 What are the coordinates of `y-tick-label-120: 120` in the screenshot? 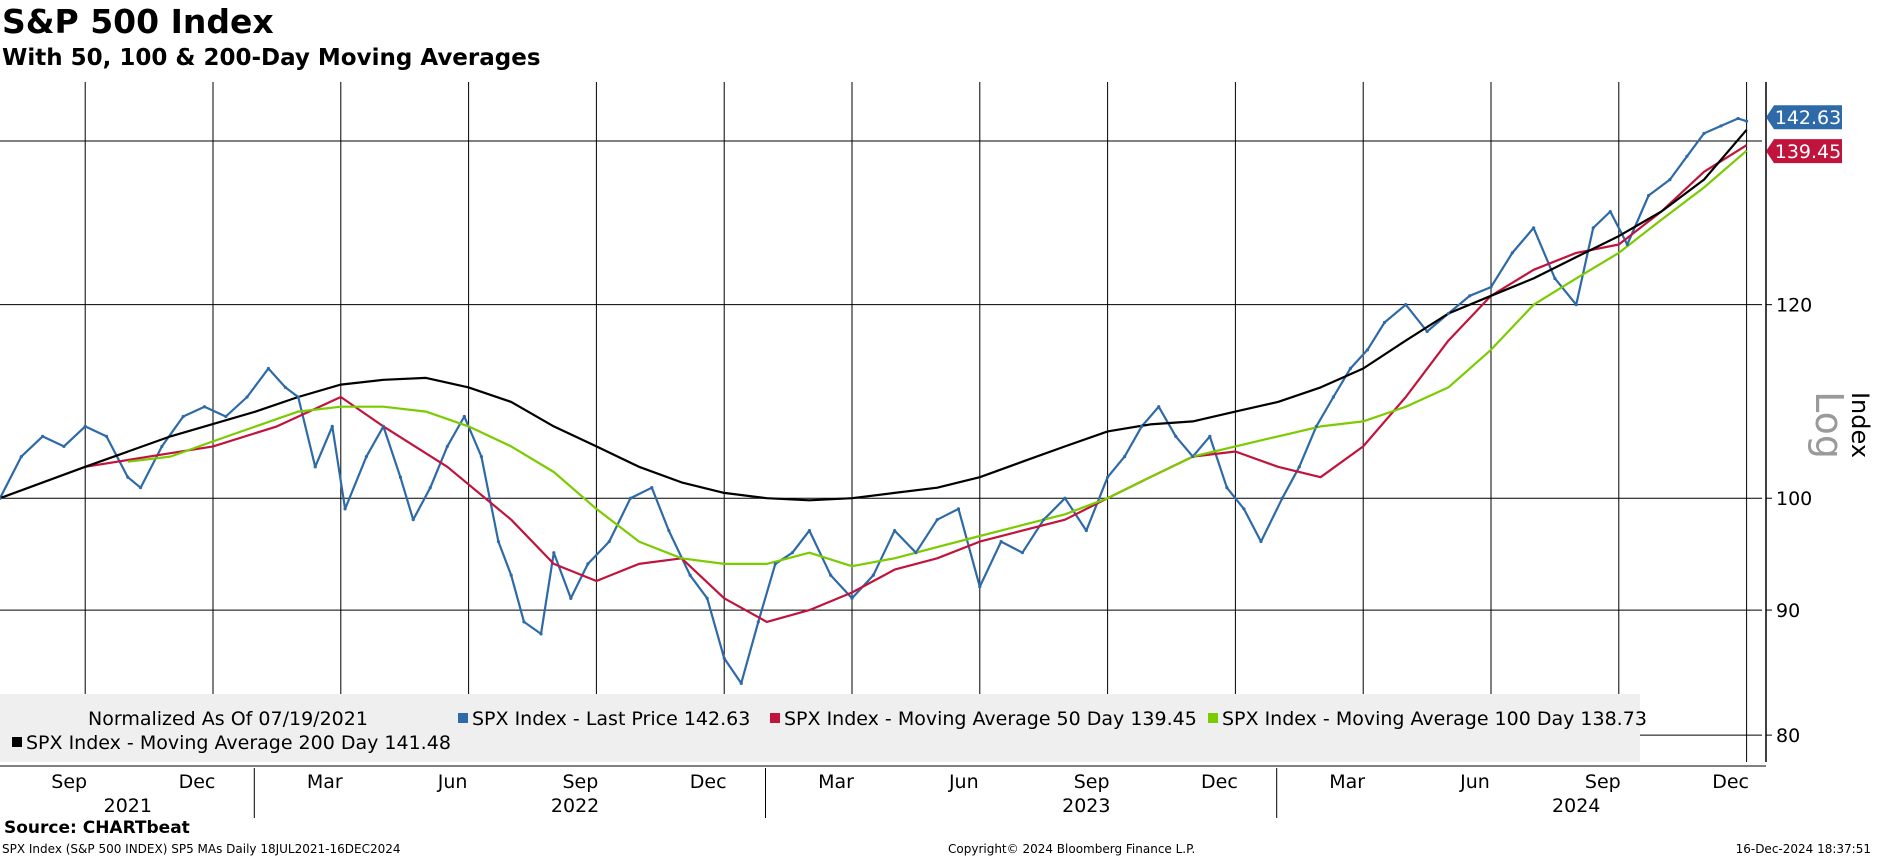 It's located at (1794, 306).